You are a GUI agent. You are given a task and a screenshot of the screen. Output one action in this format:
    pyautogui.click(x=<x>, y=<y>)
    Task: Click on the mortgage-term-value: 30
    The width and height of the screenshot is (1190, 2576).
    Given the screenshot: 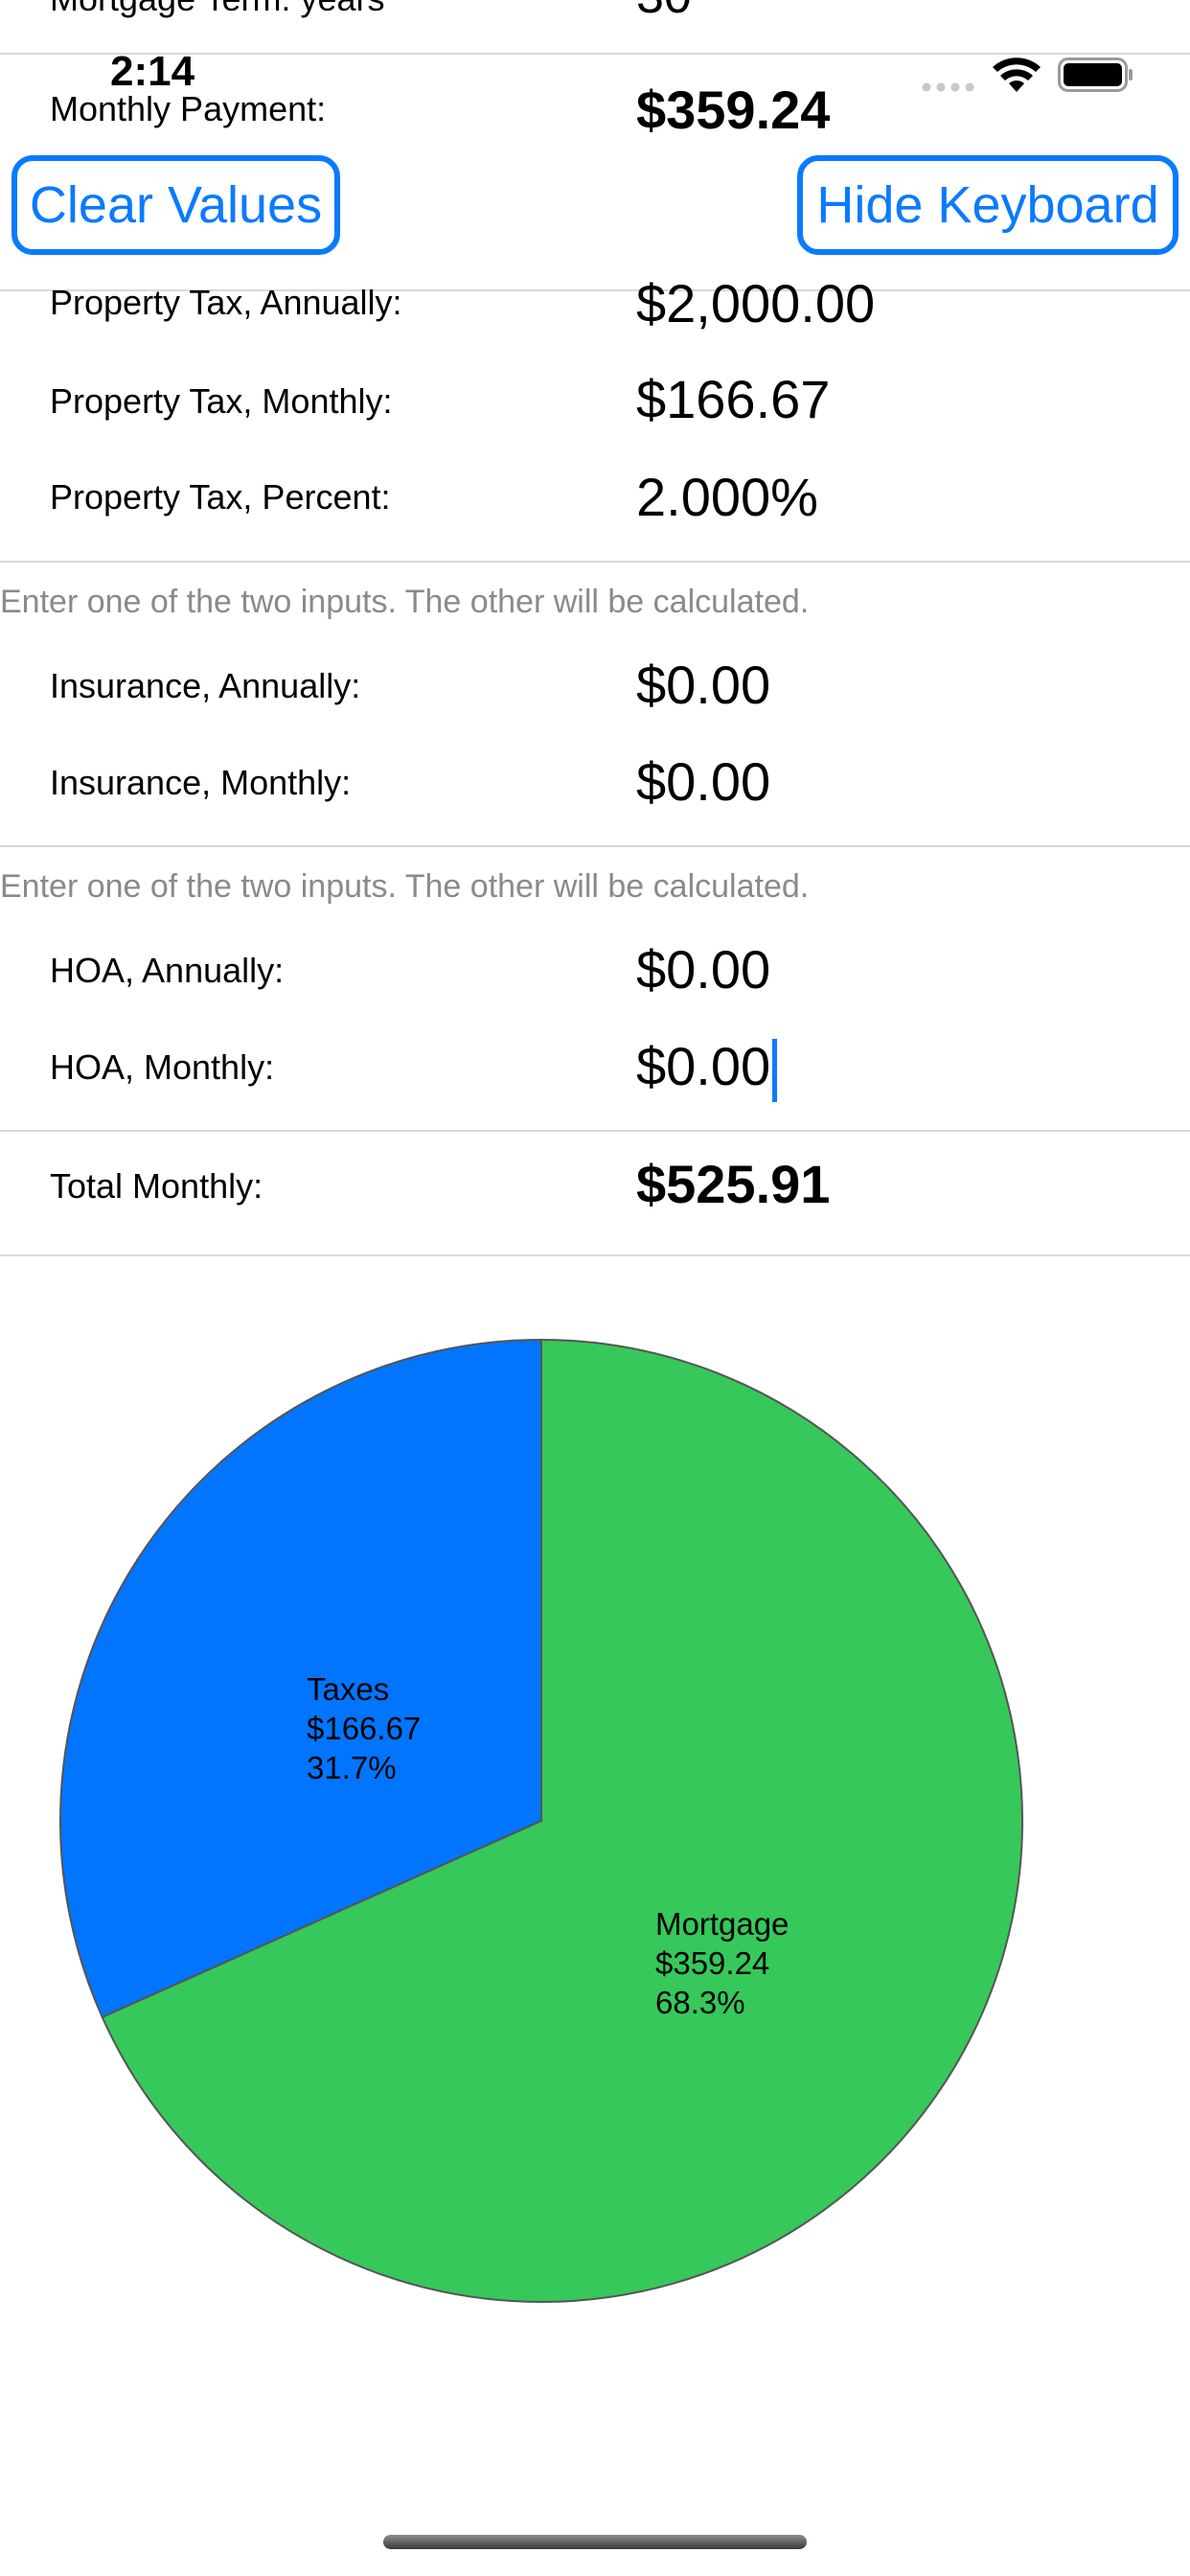 What is the action you would take?
    pyautogui.click(x=664, y=12)
    